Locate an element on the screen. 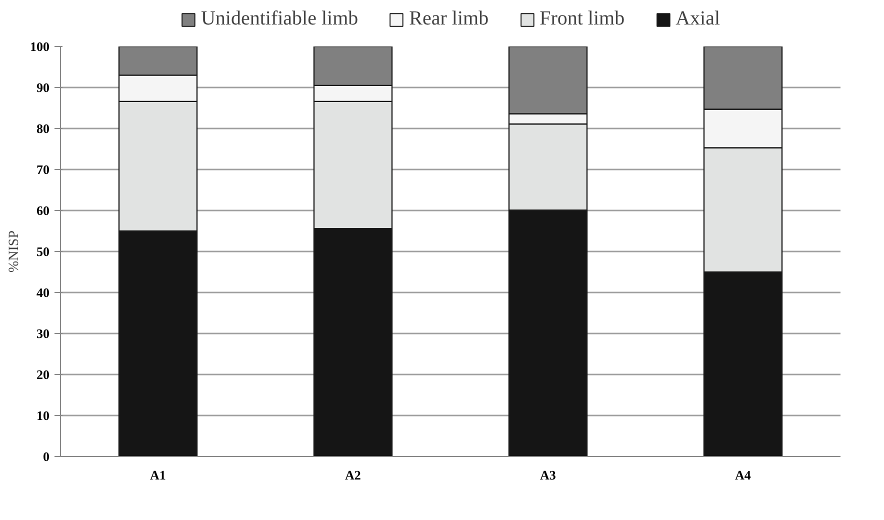  x-tick-label: A2 is located at coordinates (353, 475).